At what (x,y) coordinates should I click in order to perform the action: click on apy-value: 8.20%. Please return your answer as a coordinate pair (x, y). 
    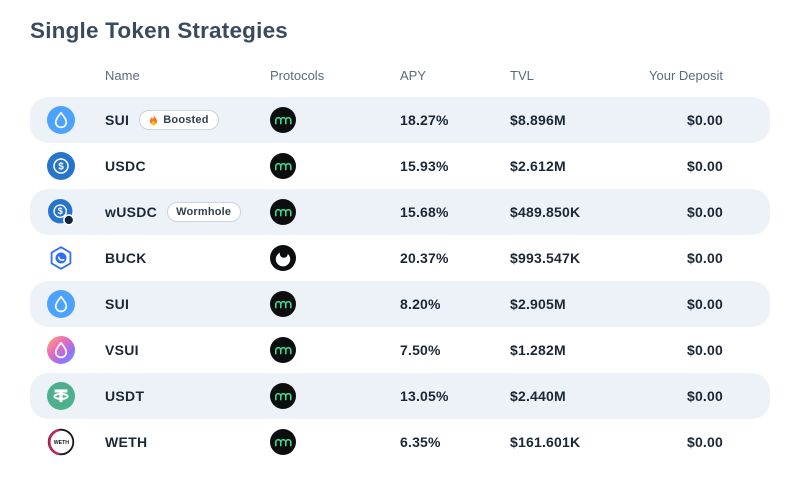
    Looking at the image, I should click on (420, 304).